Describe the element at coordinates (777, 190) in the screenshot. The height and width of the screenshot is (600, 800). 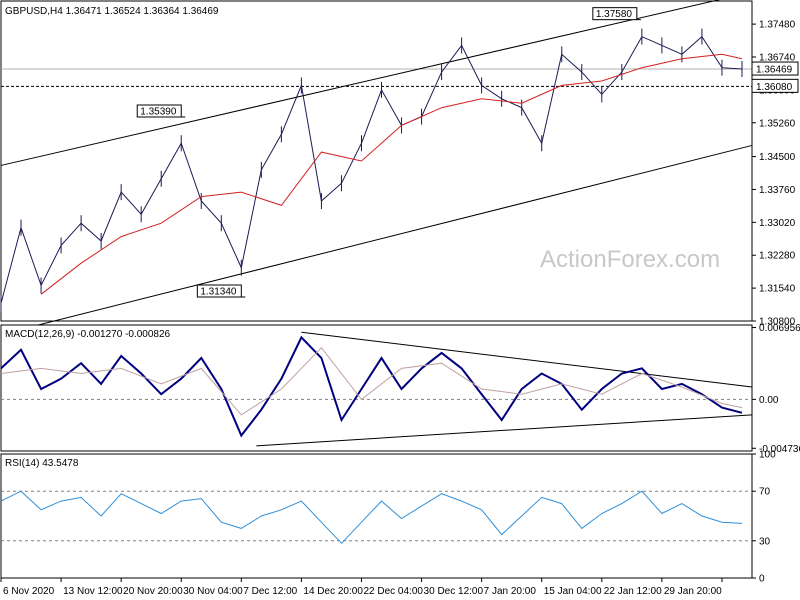
I see `y-tick-label: 1.33760` at that location.